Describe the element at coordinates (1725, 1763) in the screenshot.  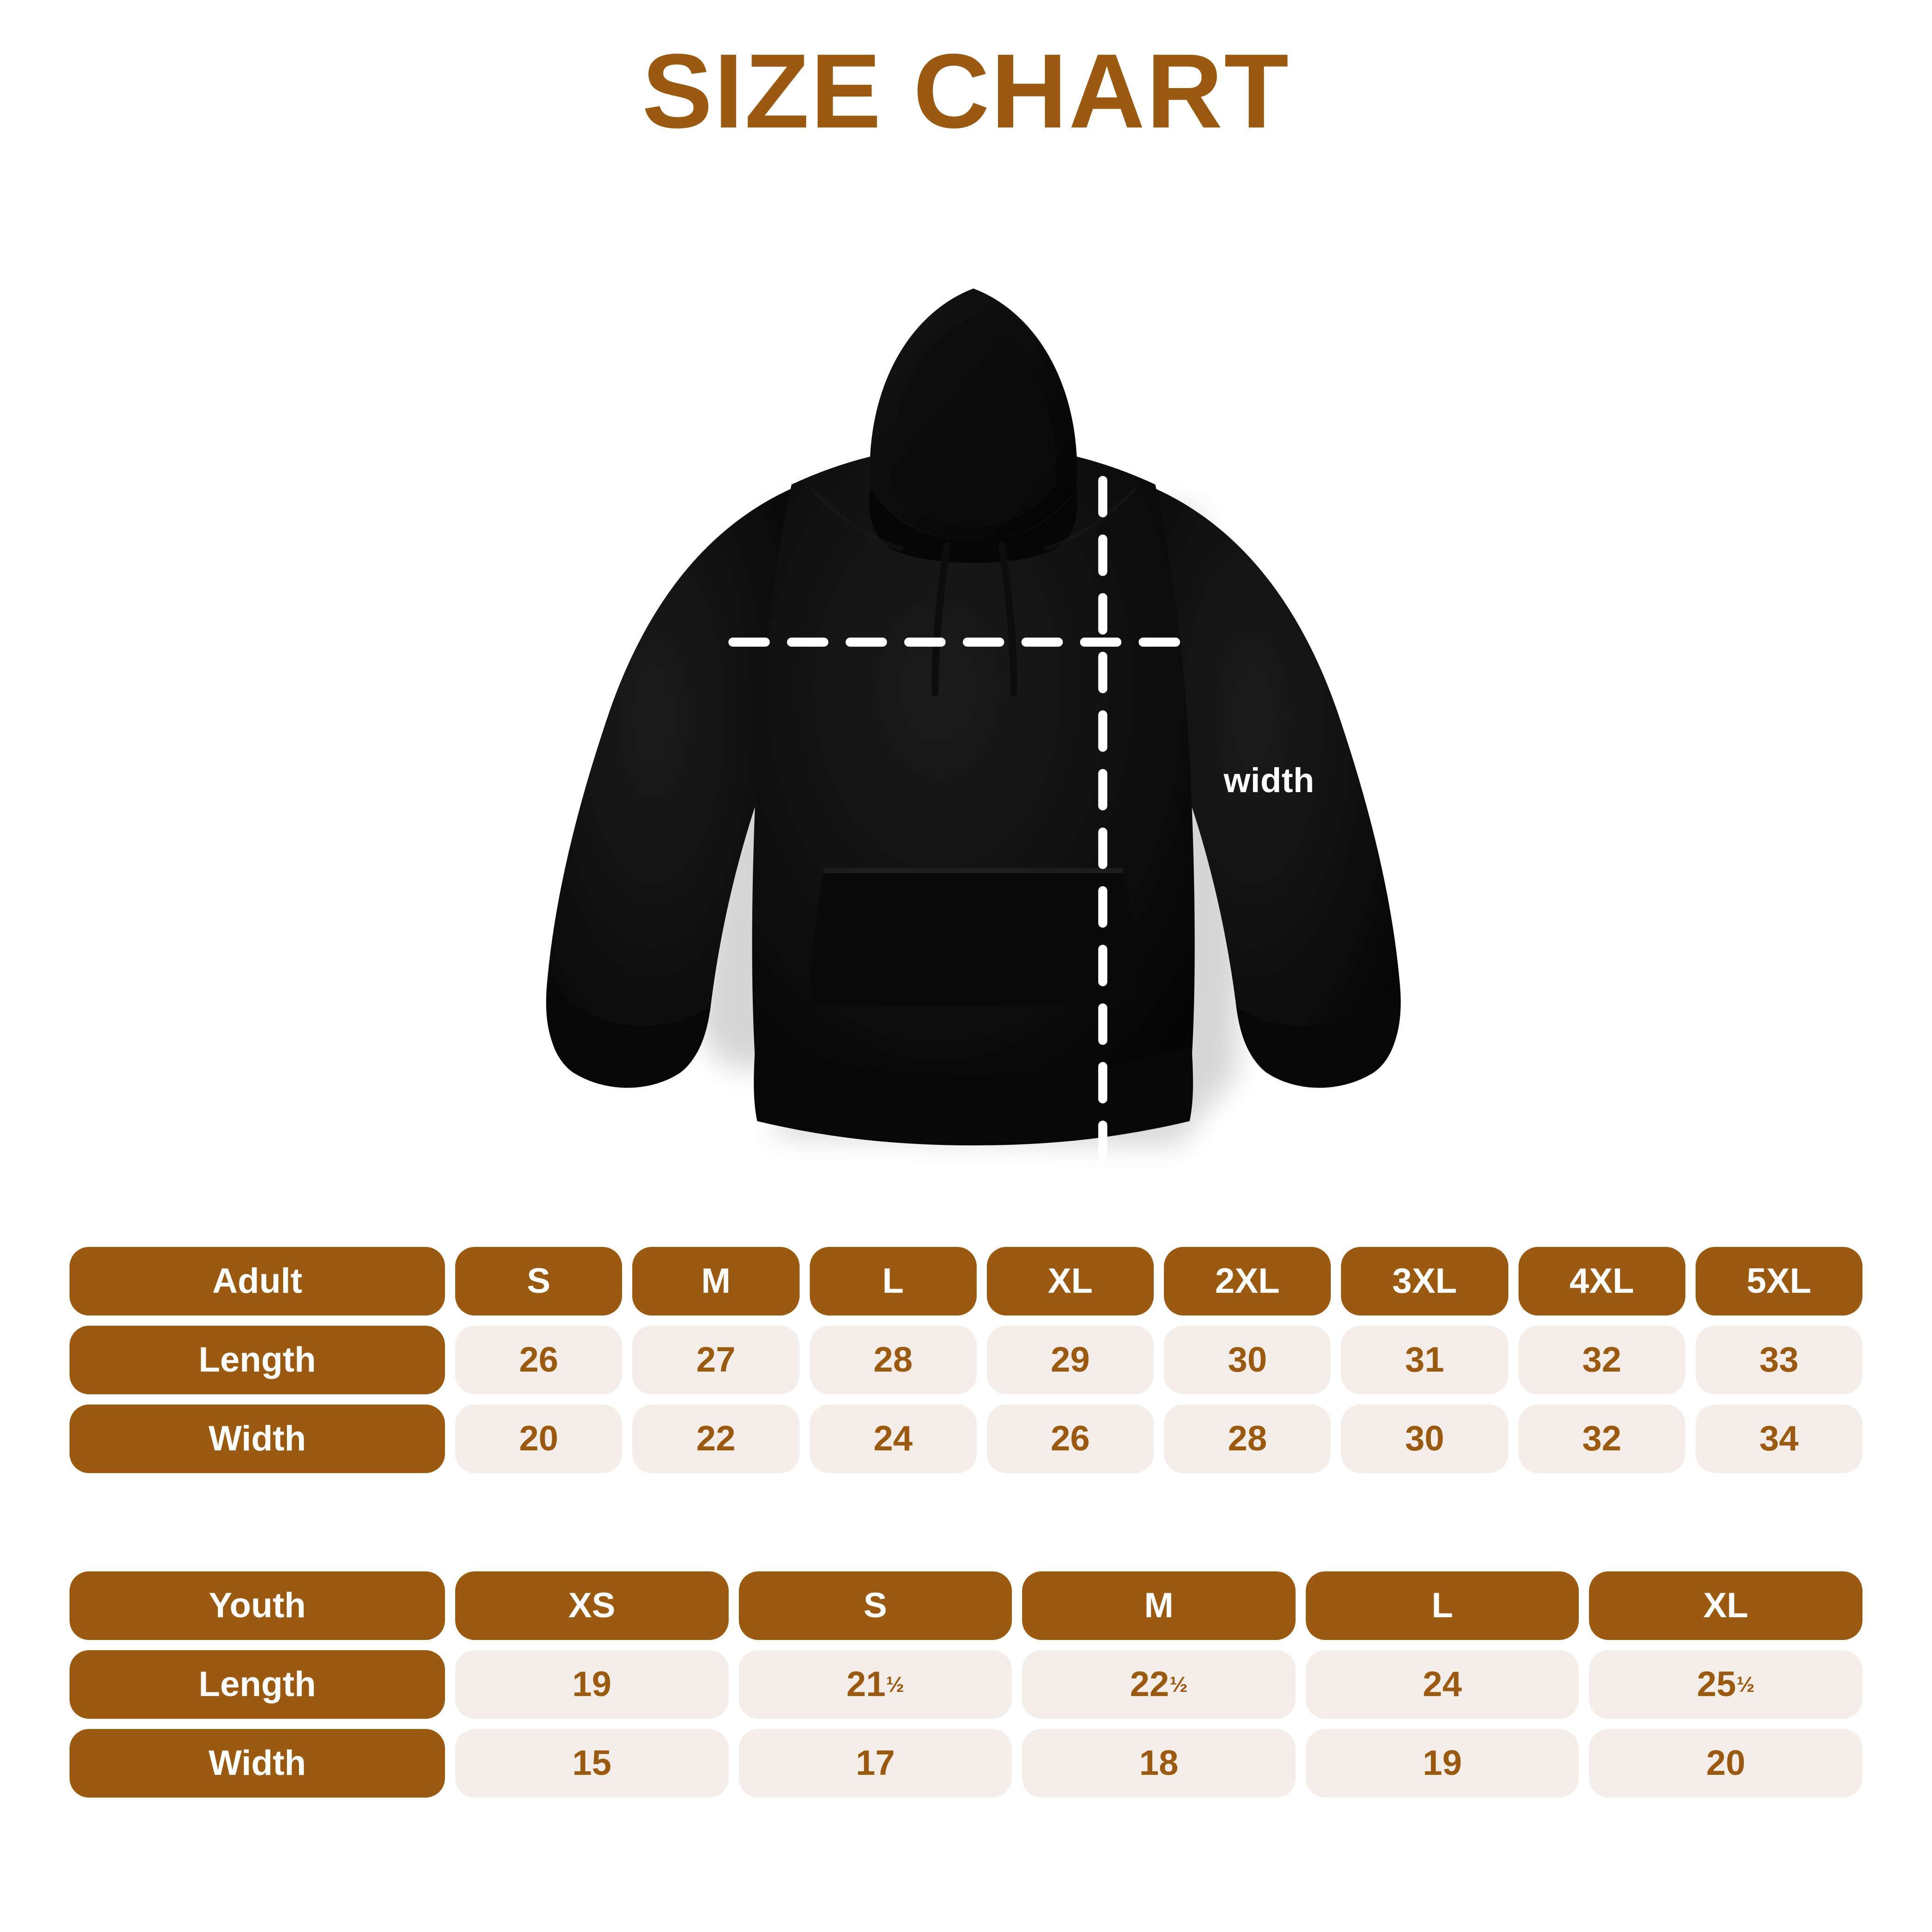
I see `youth-width-xl: 20` at that location.